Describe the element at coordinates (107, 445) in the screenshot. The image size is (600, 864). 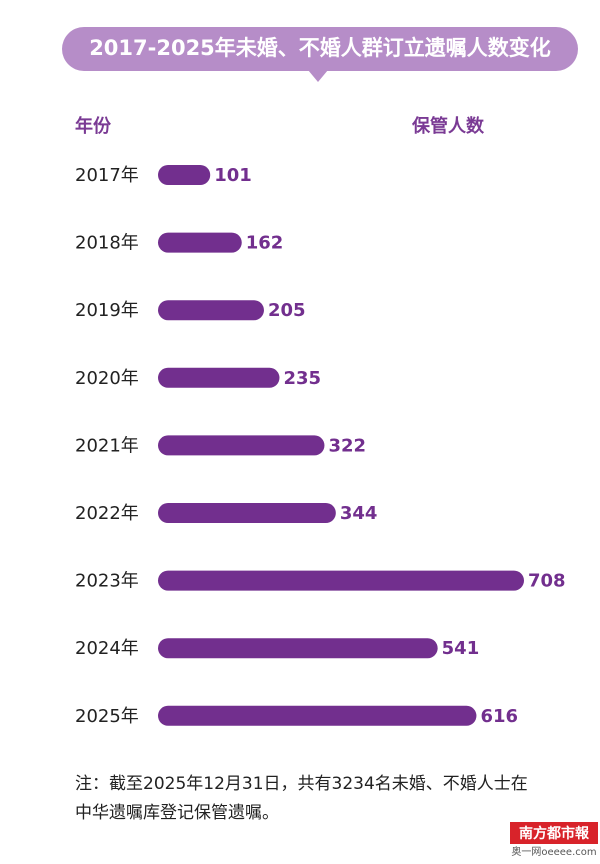
I see `category-label: 2021年` at that location.